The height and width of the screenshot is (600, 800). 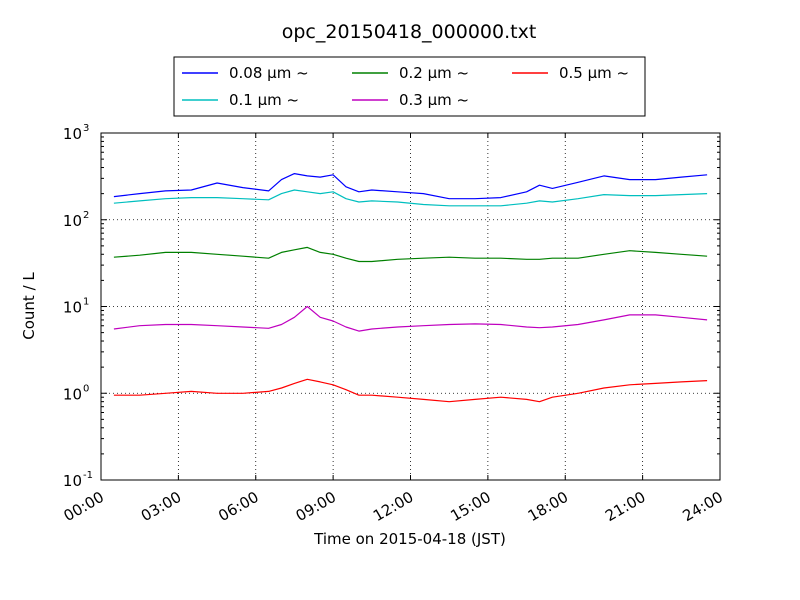 What do you see at coordinates (594, 73) in the screenshot?
I see `legend-label: 0.5 μm ~` at bounding box center [594, 73].